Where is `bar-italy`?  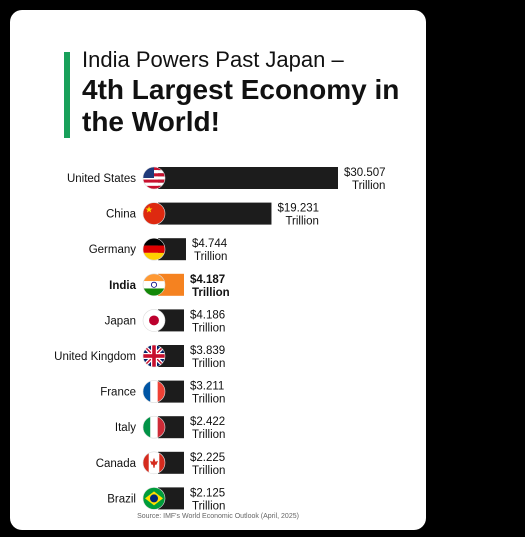 bar-italy is located at coordinates (171, 427).